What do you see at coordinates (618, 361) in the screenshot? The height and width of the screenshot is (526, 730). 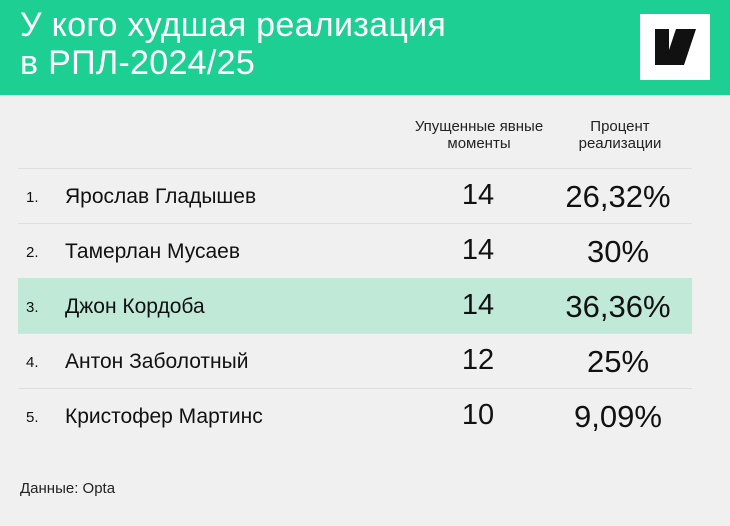 I see `conversion-value: 25%` at bounding box center [618, 361].